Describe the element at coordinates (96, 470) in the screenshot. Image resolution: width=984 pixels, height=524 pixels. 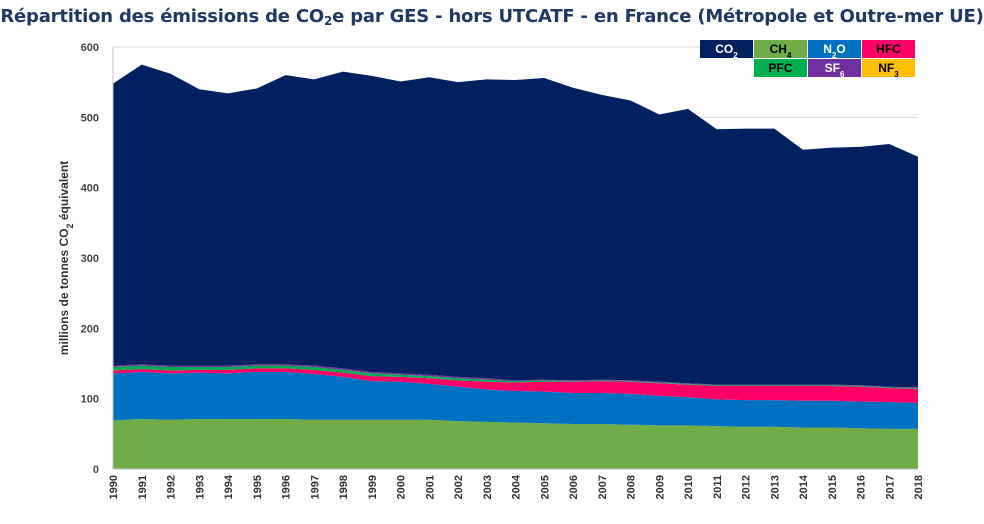
I see `y-tick-label-0: 0` at that location.